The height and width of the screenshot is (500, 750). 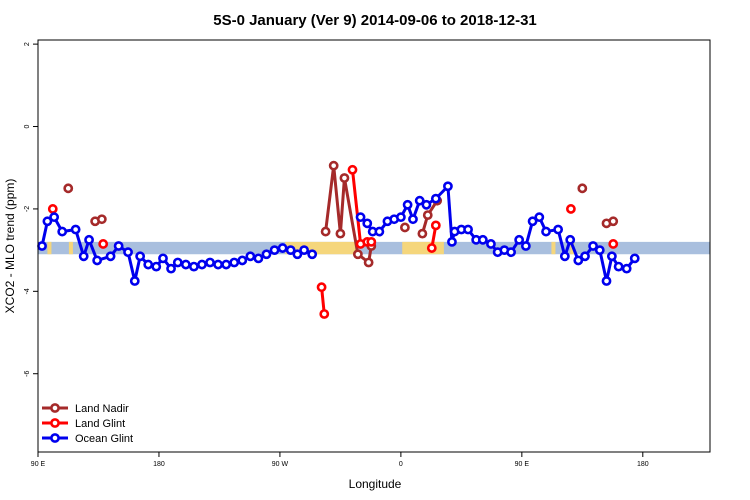 I want to click on legend-label: Land Glint, so click(x=100, y=424).